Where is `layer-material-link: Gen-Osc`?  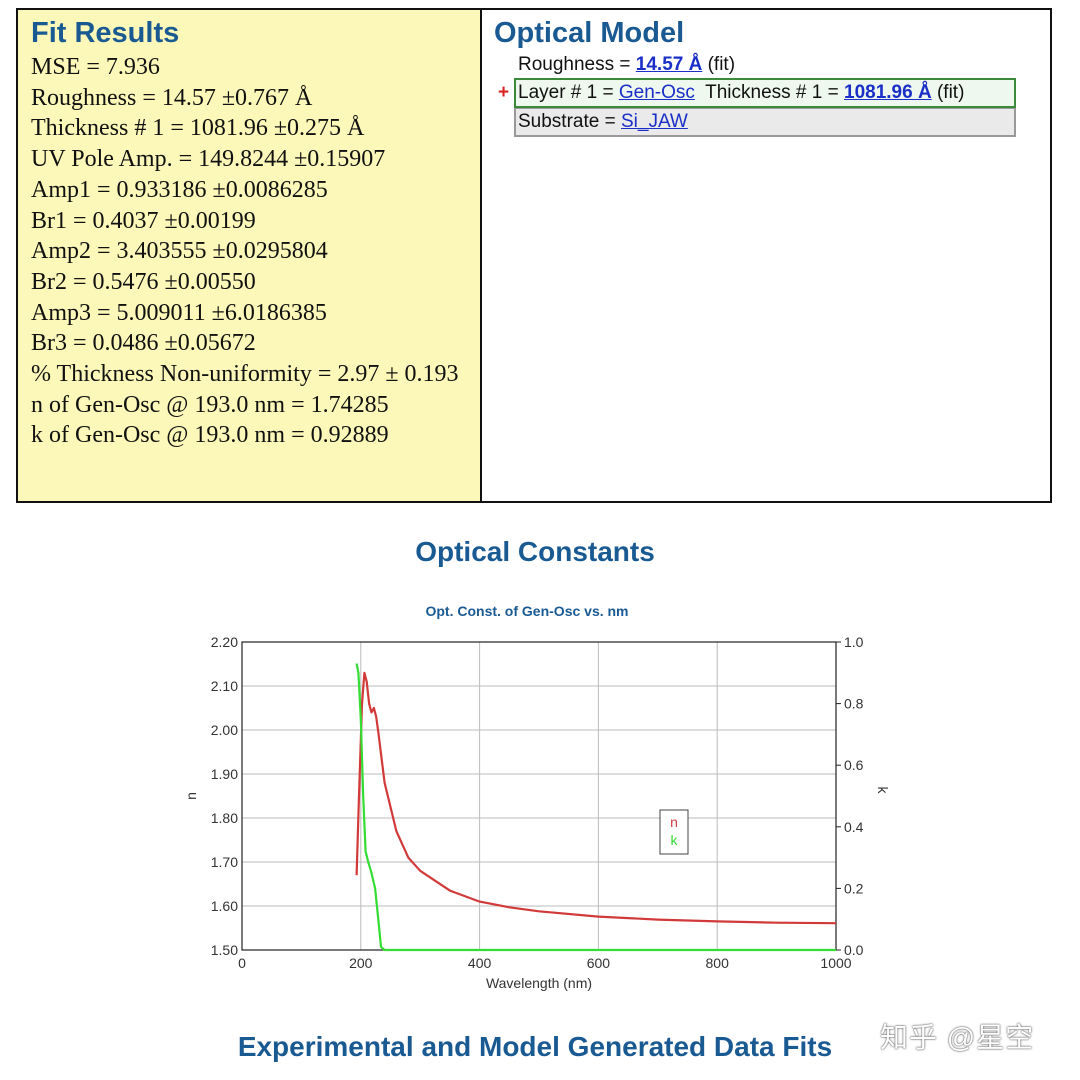 layer-material-link: Gen-Osc is located at coordinates (656, 92).